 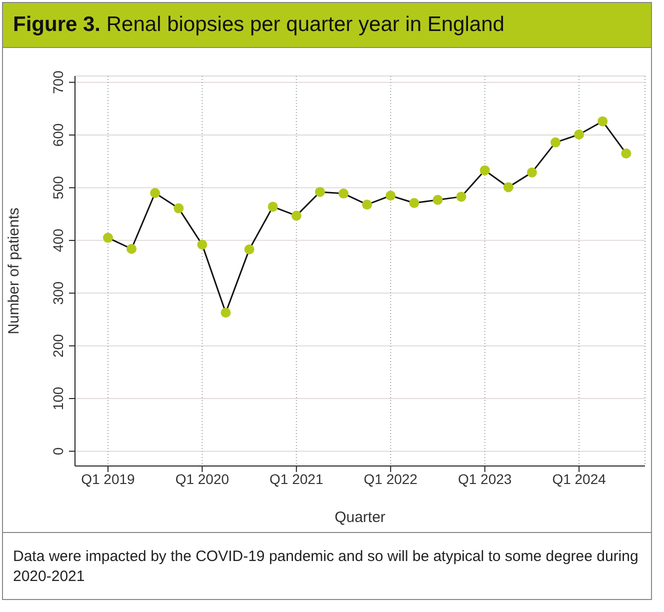 What do you see at coordinates (485, 478) in the screenshot?
I see `x-tick-label: Q1 2023` at bounding box center [485, 478].